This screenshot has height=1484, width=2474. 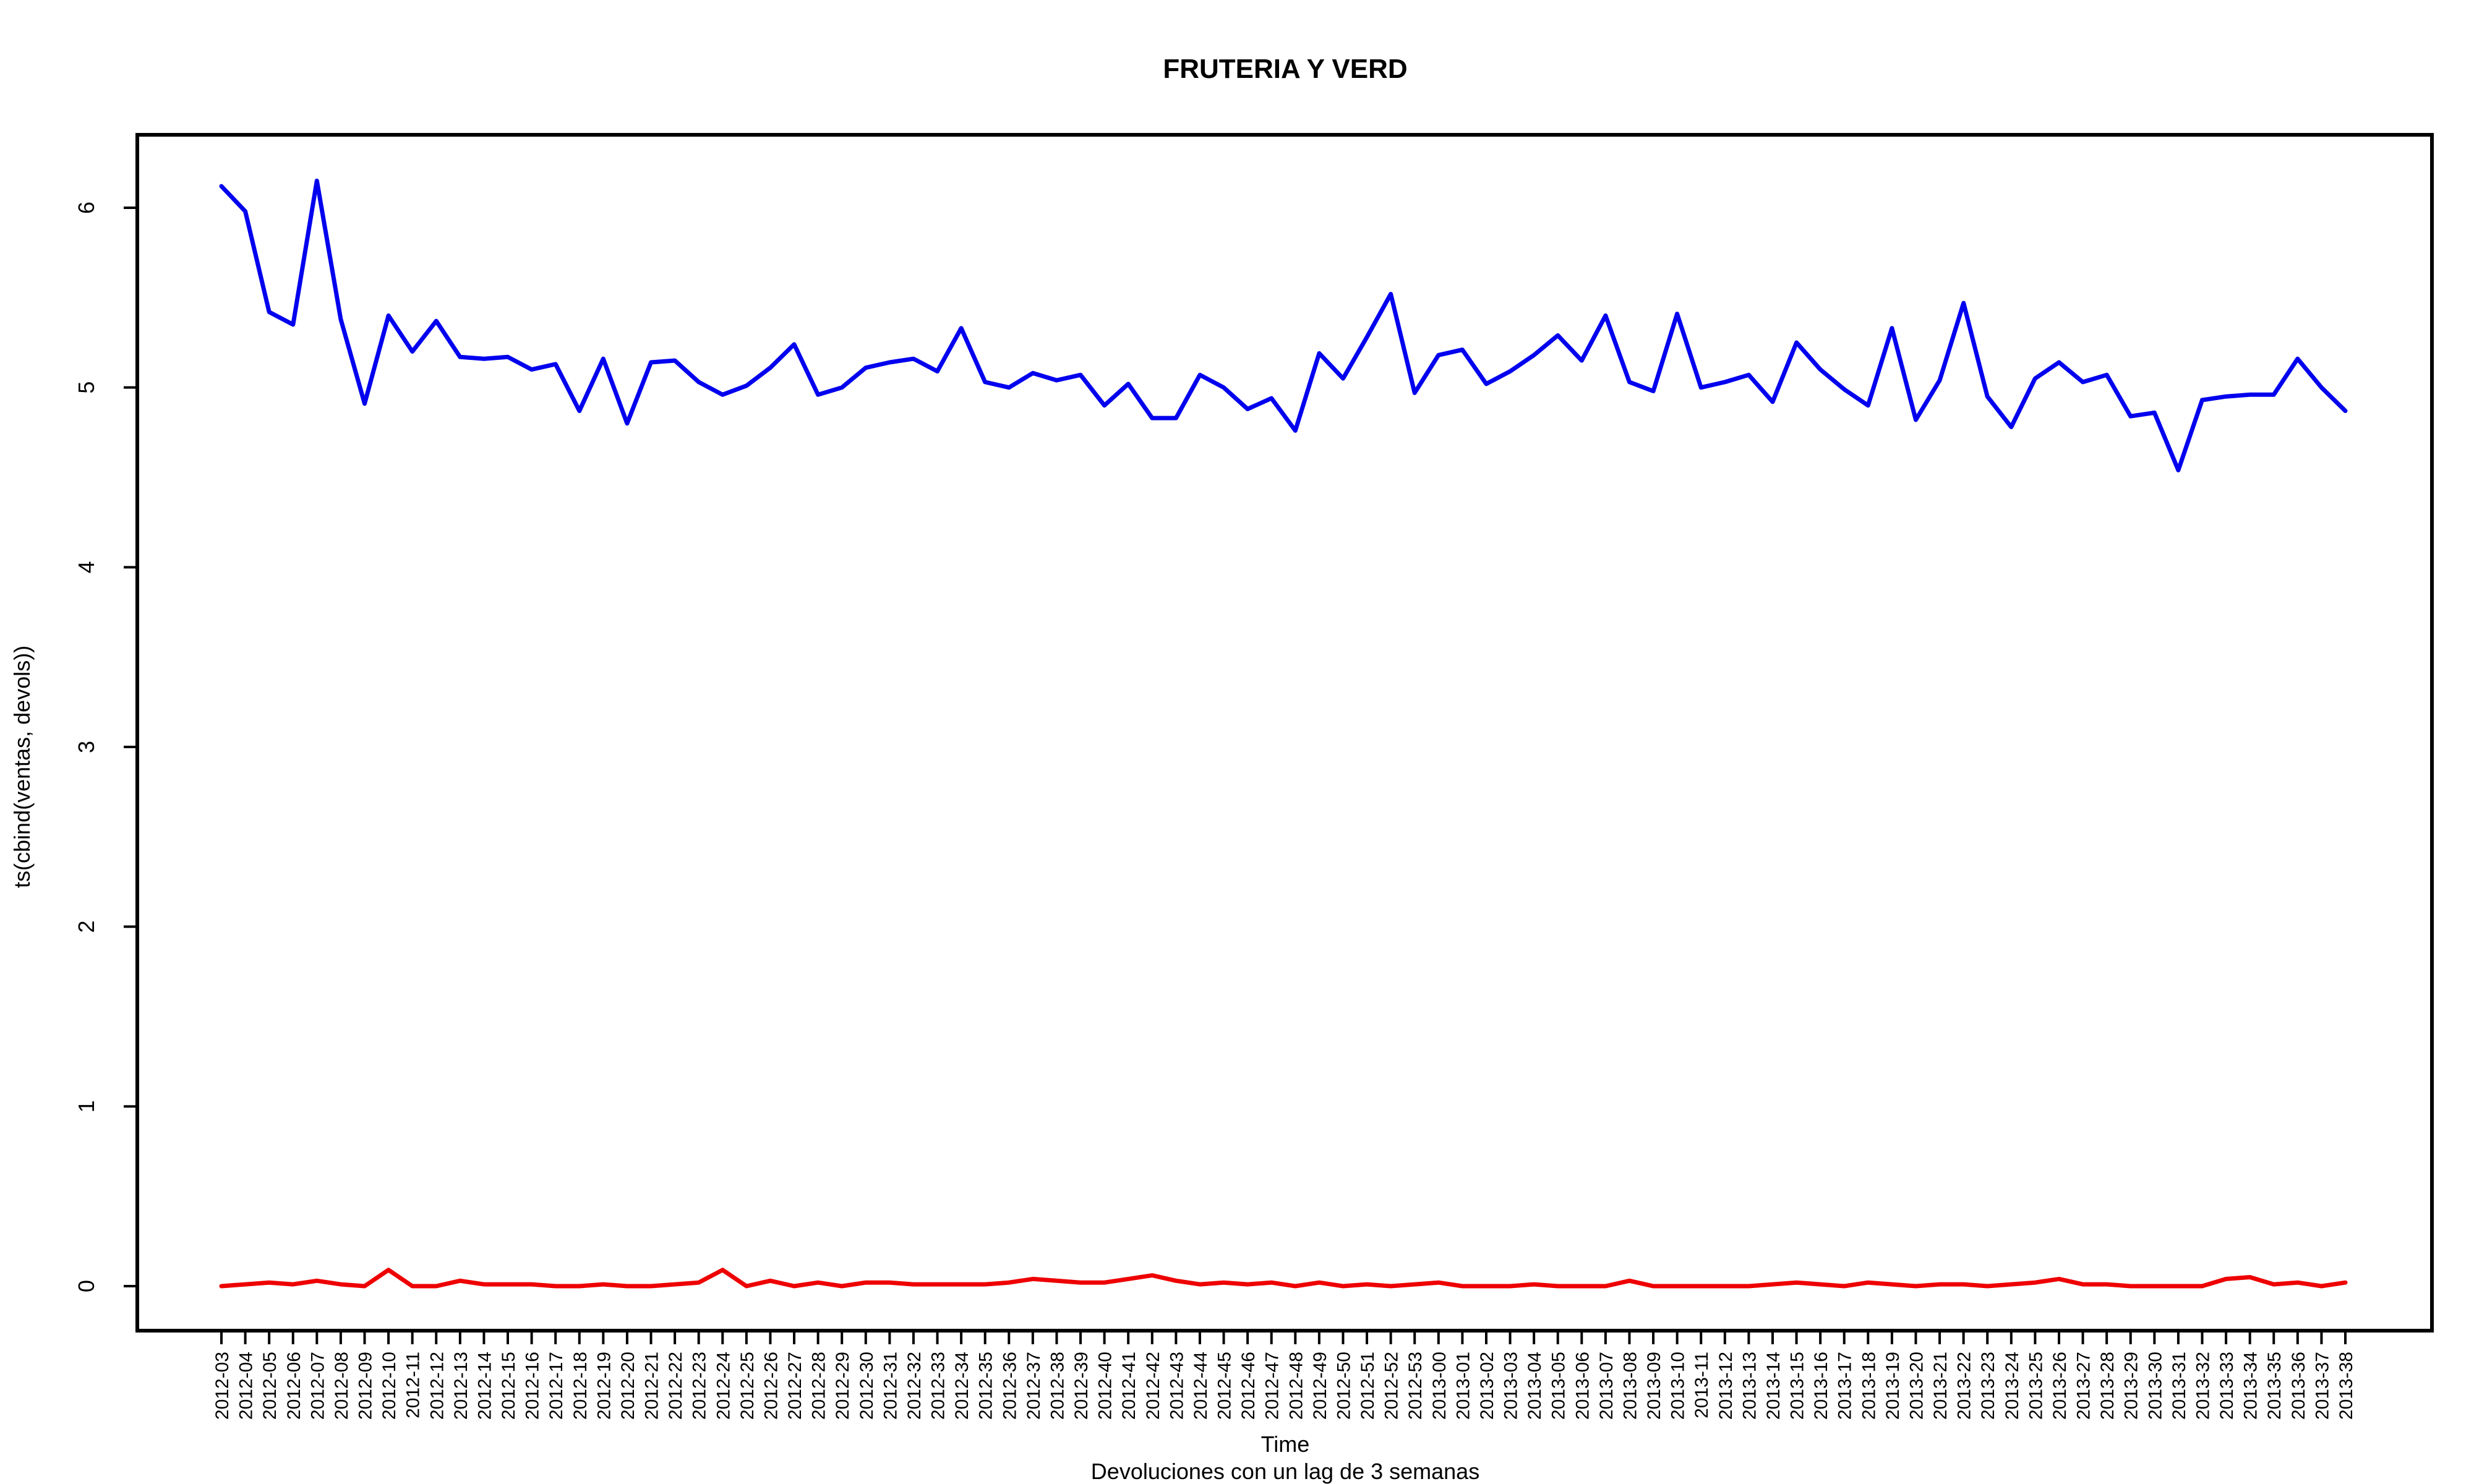 What do you see at coordinates (294, 1386) in the screenshot?
I see `x-tick-label: 2012-06` at bounding box center [294, 1386].